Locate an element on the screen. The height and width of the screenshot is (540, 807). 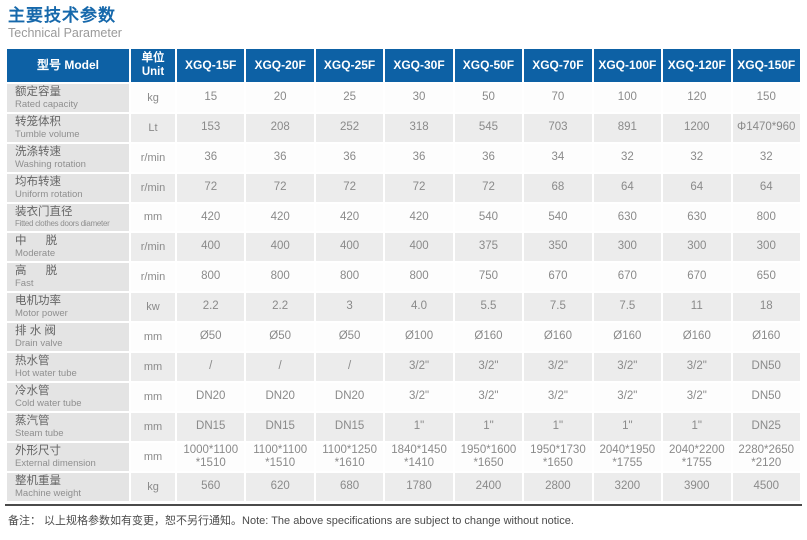
row-label-cell: 电机功率 Motor power is located at coordinates (68, 307).